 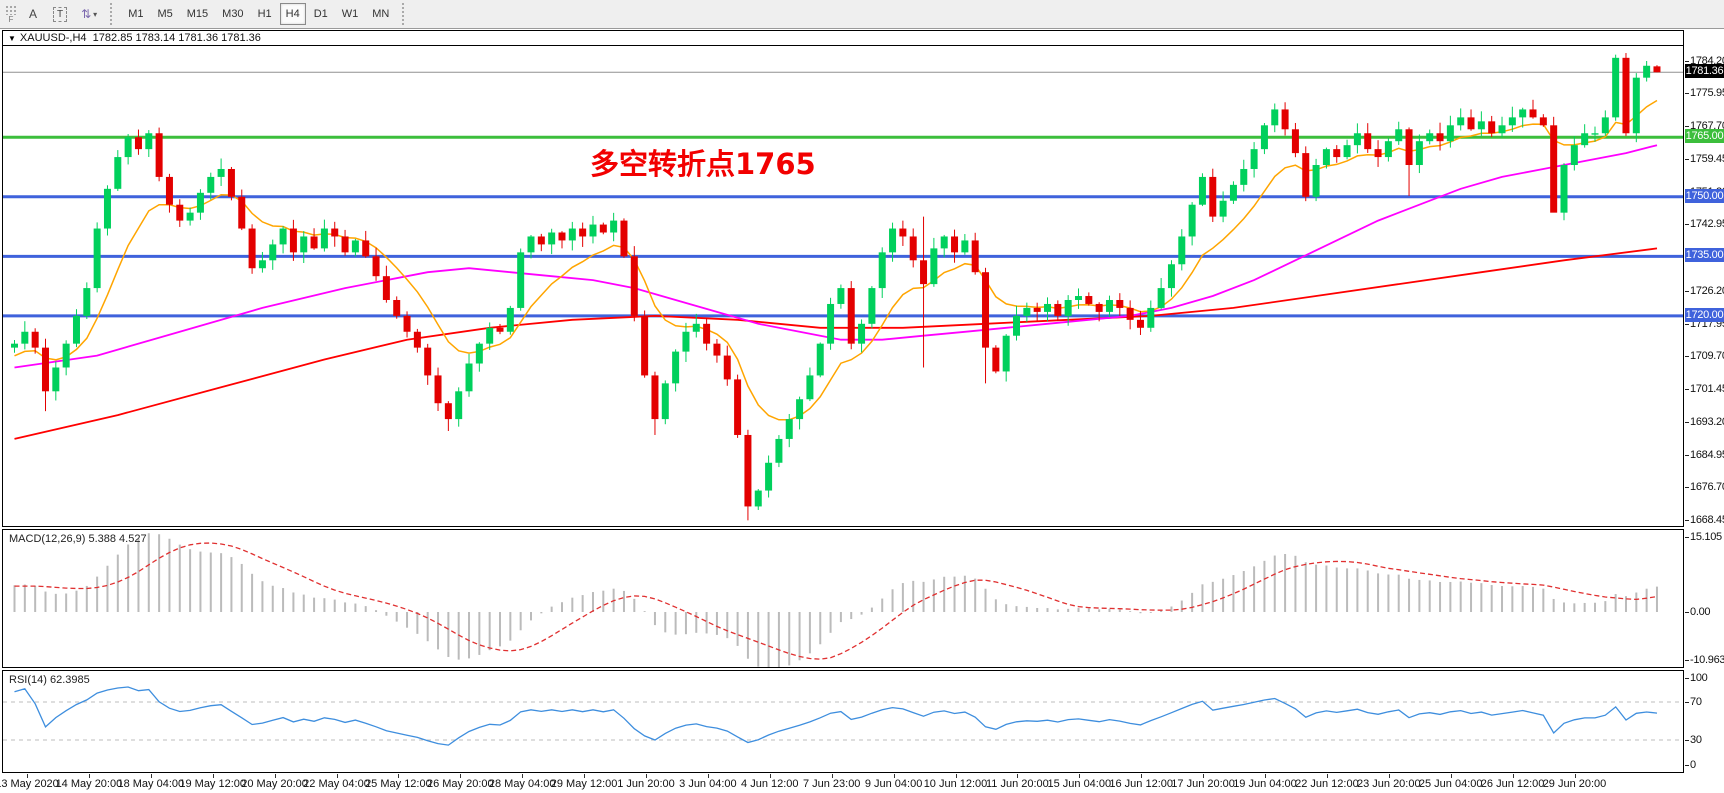 I want to click on time-tick-label: 16 Jun 12:00, so click(x=1141, y=784).